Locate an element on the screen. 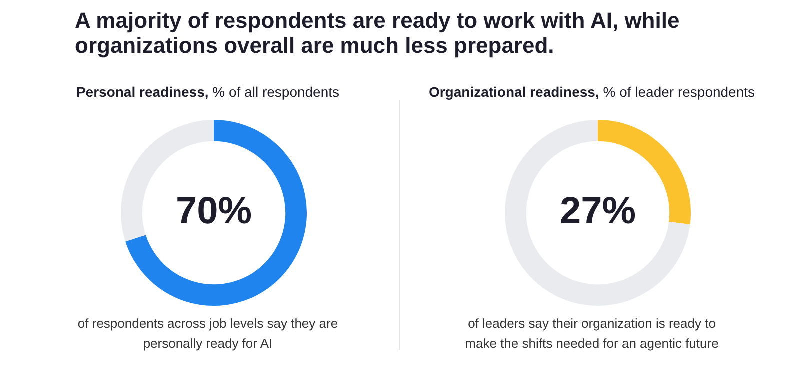 The height and width of the screenshot is (368, 800). text: of leaders say their organization is ready to make the shifts needed for an agentic future is located at coordinates (592, 334).